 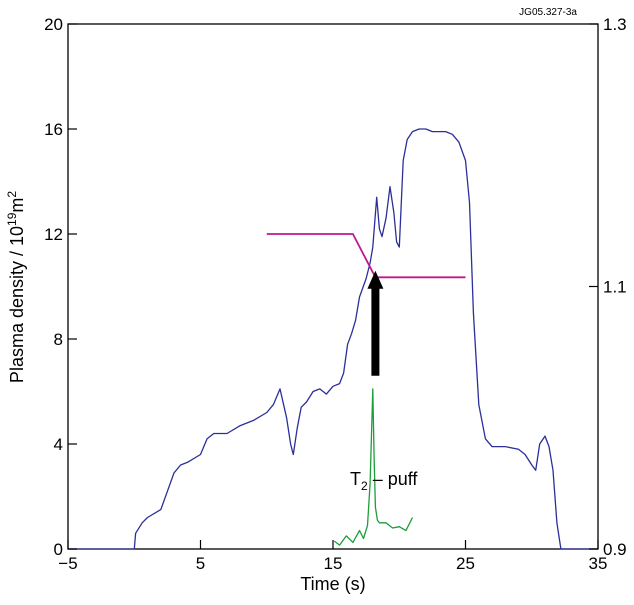 I want to click on y-axis-title-exp1: 19, so click(x=12, y=219).